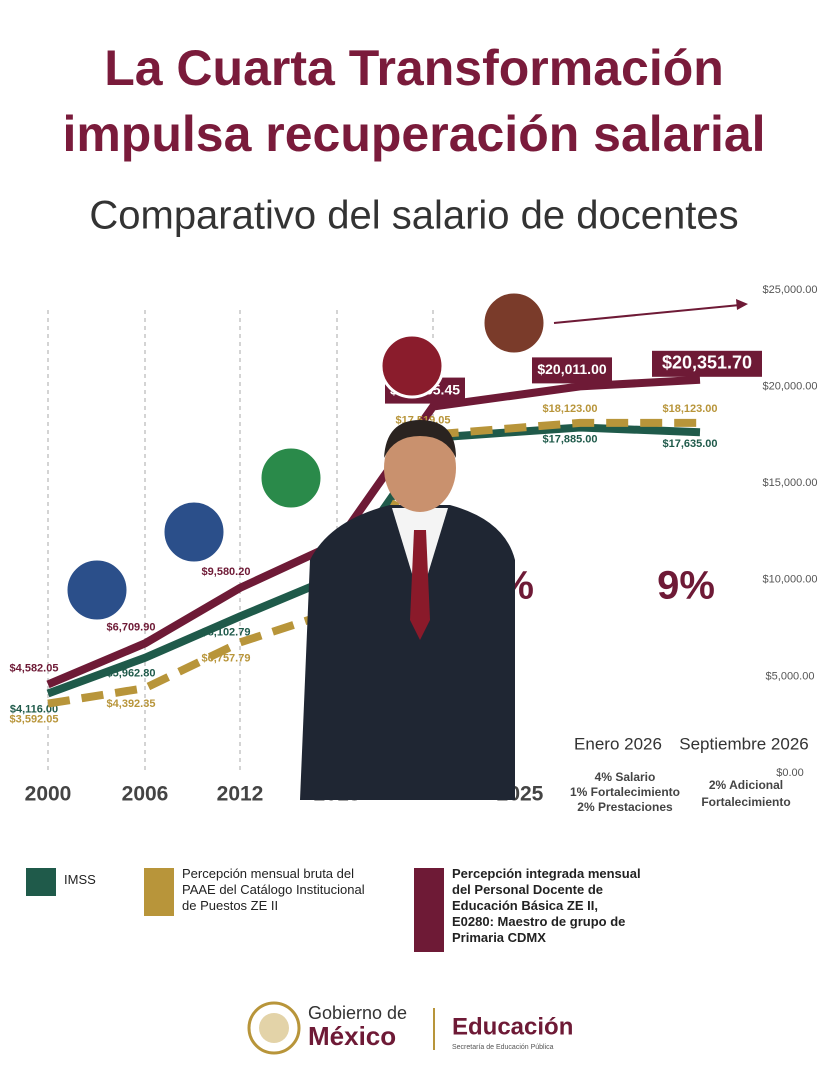  I want to click on x-tick-label: Enero 2026, so click(618, 743).